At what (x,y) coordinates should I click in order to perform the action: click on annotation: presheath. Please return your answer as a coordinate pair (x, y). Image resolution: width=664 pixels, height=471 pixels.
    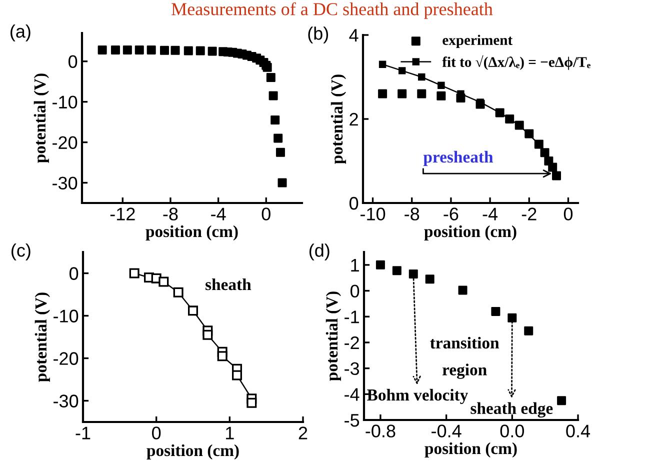
    Looking at the image, I should click on (458, 158).